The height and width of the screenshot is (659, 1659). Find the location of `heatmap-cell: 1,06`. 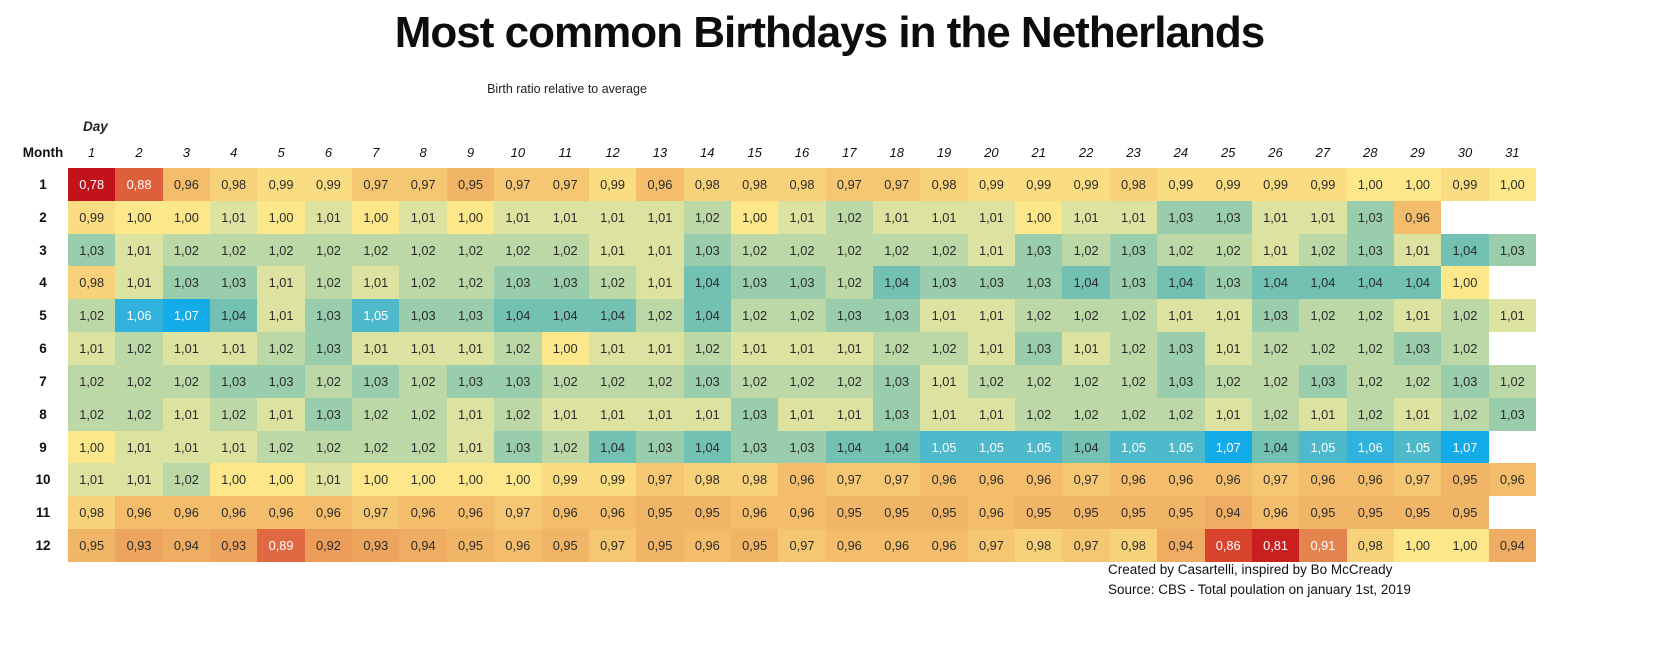

heatmap-cell: 1,06 is located at coordinates (1370, 447).